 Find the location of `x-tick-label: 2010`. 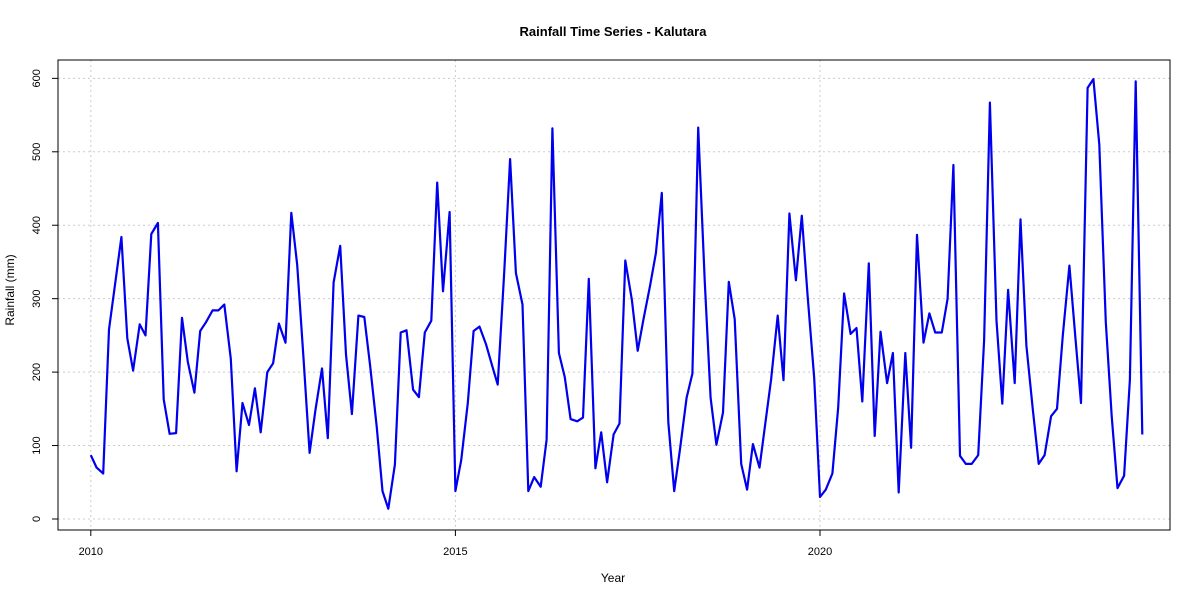

x-tick-label: 2010 is located at coordinates (91, 552).